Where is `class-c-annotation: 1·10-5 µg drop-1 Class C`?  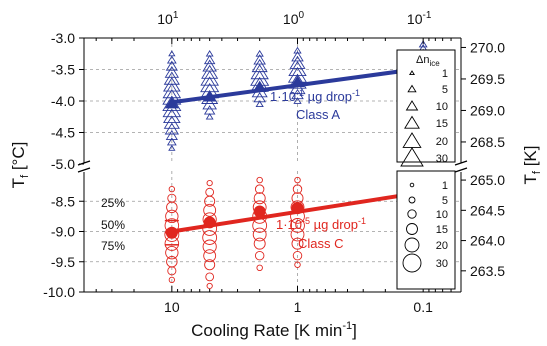
class-c-annotation: 1·10-5 µg drop-1 Class C is located at coordinates (321, 233).